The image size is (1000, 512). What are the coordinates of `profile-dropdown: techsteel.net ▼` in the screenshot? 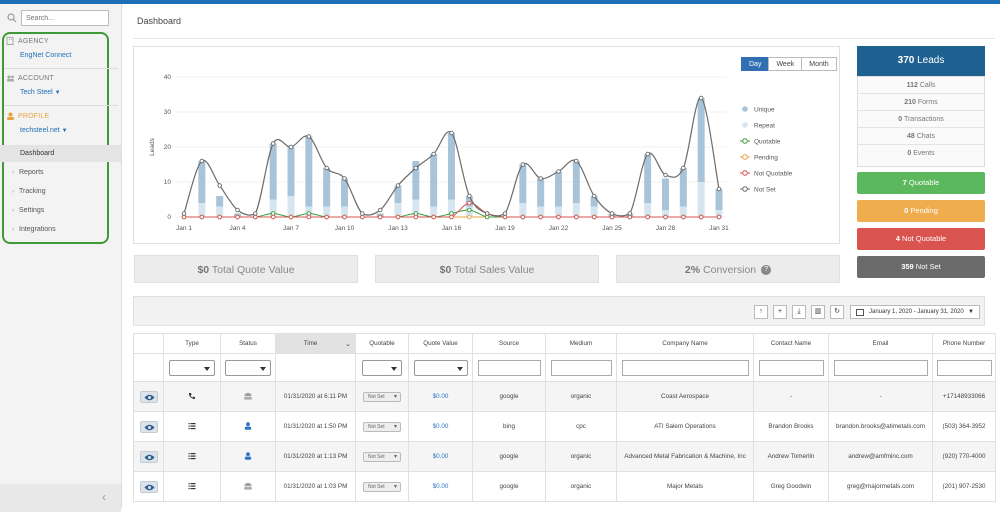 It's located at (44, 130).